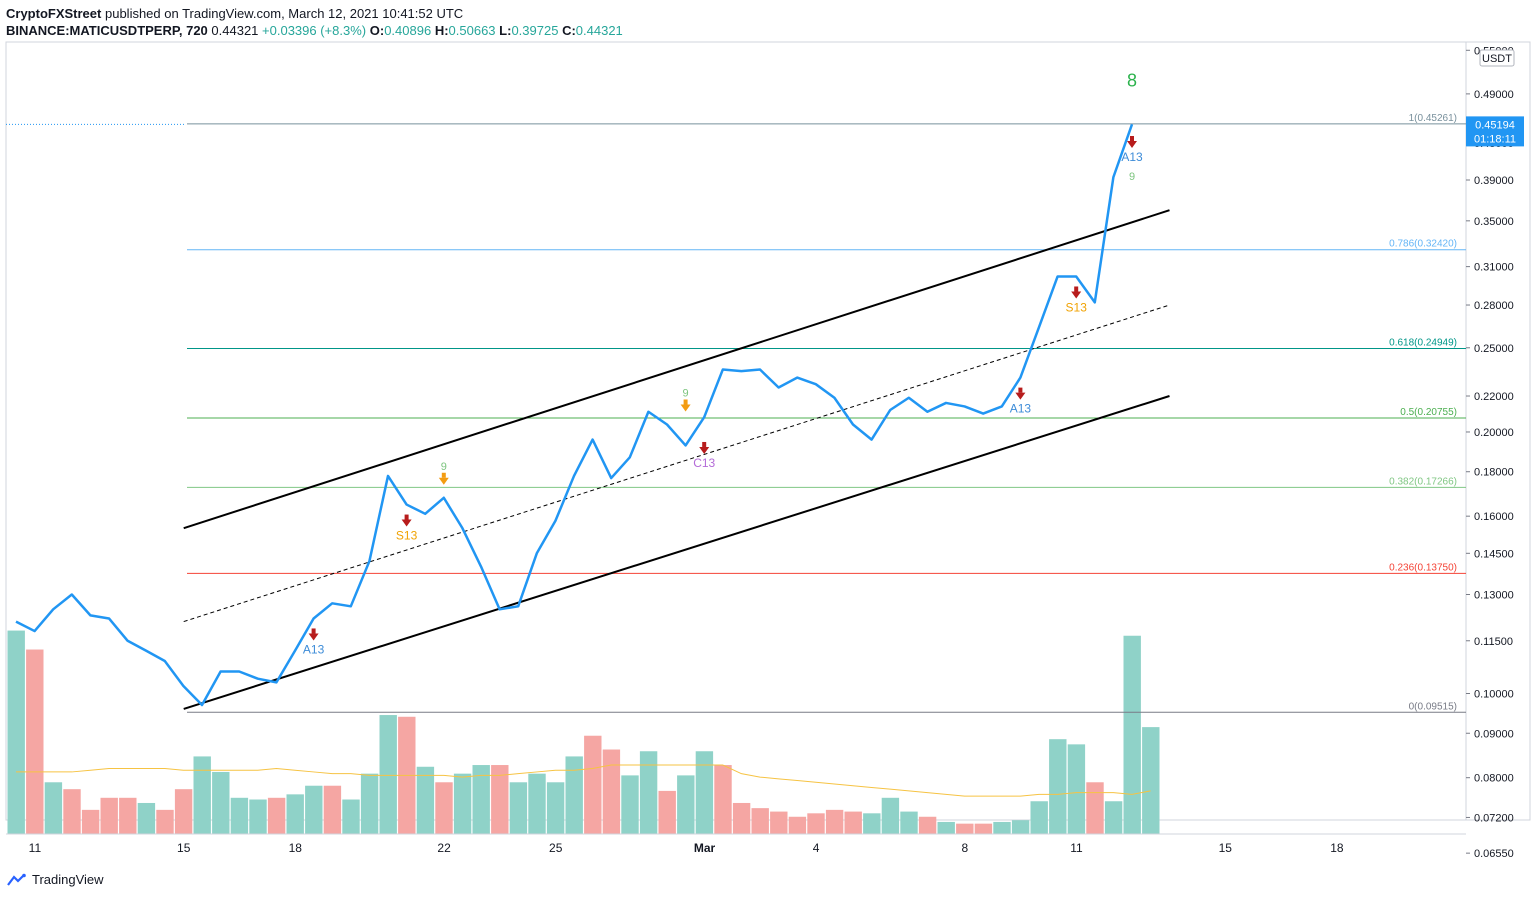 Image resolution: width=1536 pixels, height=899 pixels. I want to click on y-tick-label: 0.06550, so click(1494, 854).